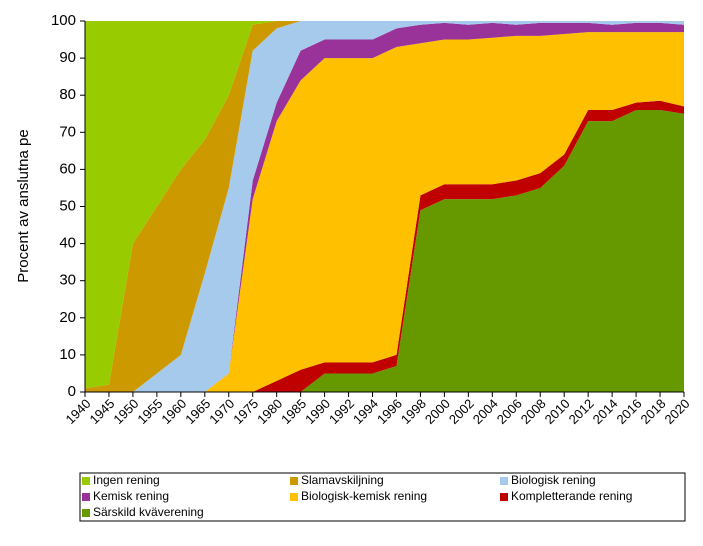 Image resolution: width=703 pixels, height=546 pixels. Describe the element at coordinates (67, 280) in the screenshot. I see `y-tick-label: 30` at that location.